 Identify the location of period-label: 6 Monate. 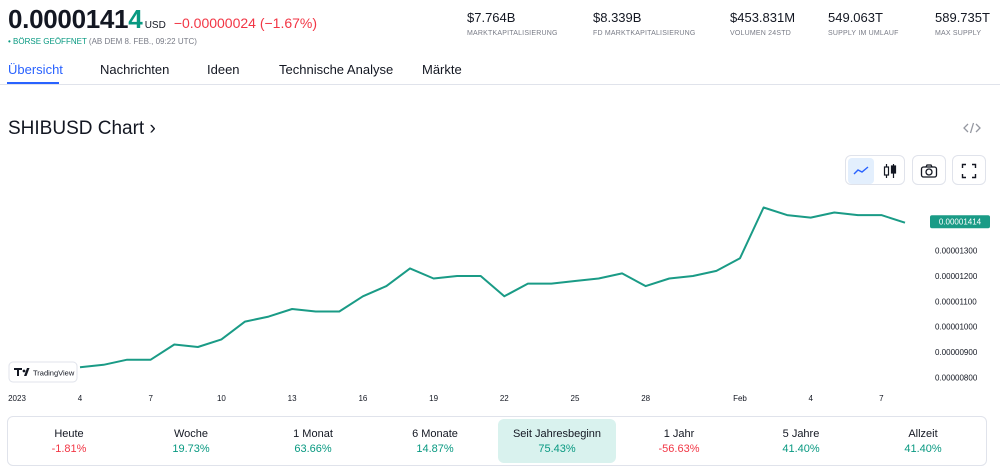
(435, 434).